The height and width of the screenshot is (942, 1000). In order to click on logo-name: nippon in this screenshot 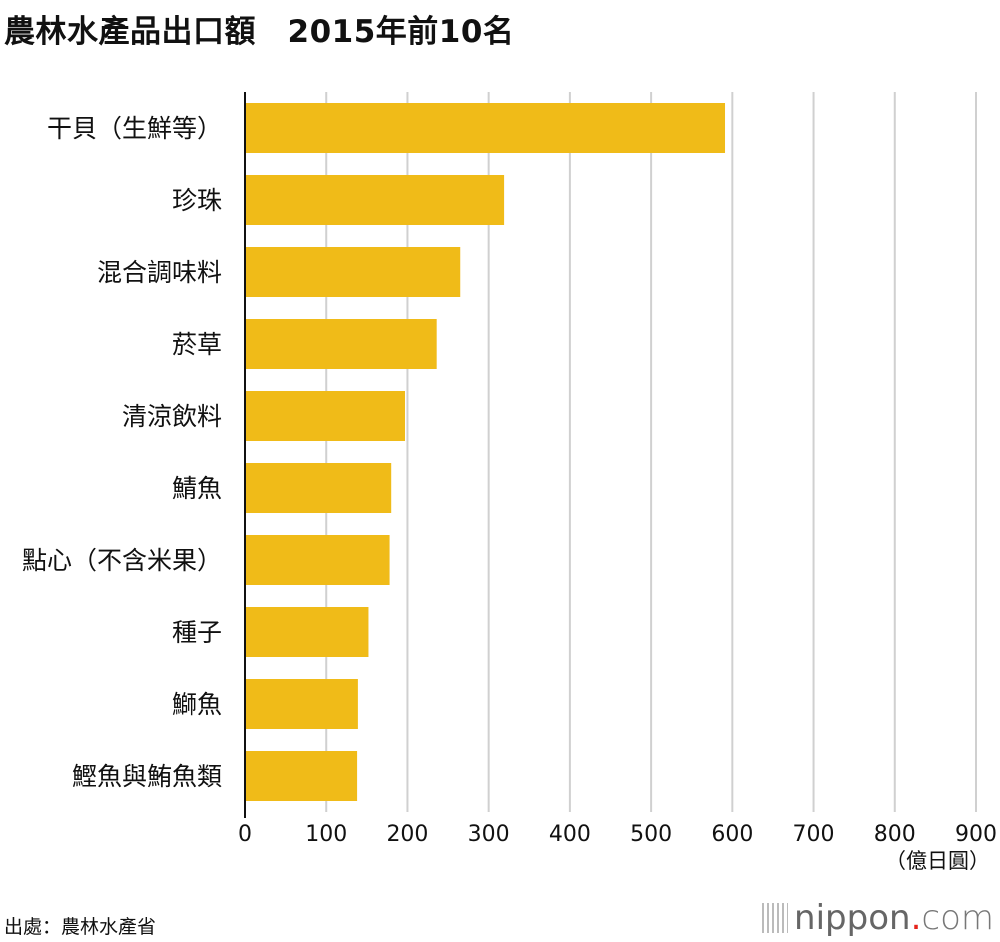, I will do `click(852, 918)`.